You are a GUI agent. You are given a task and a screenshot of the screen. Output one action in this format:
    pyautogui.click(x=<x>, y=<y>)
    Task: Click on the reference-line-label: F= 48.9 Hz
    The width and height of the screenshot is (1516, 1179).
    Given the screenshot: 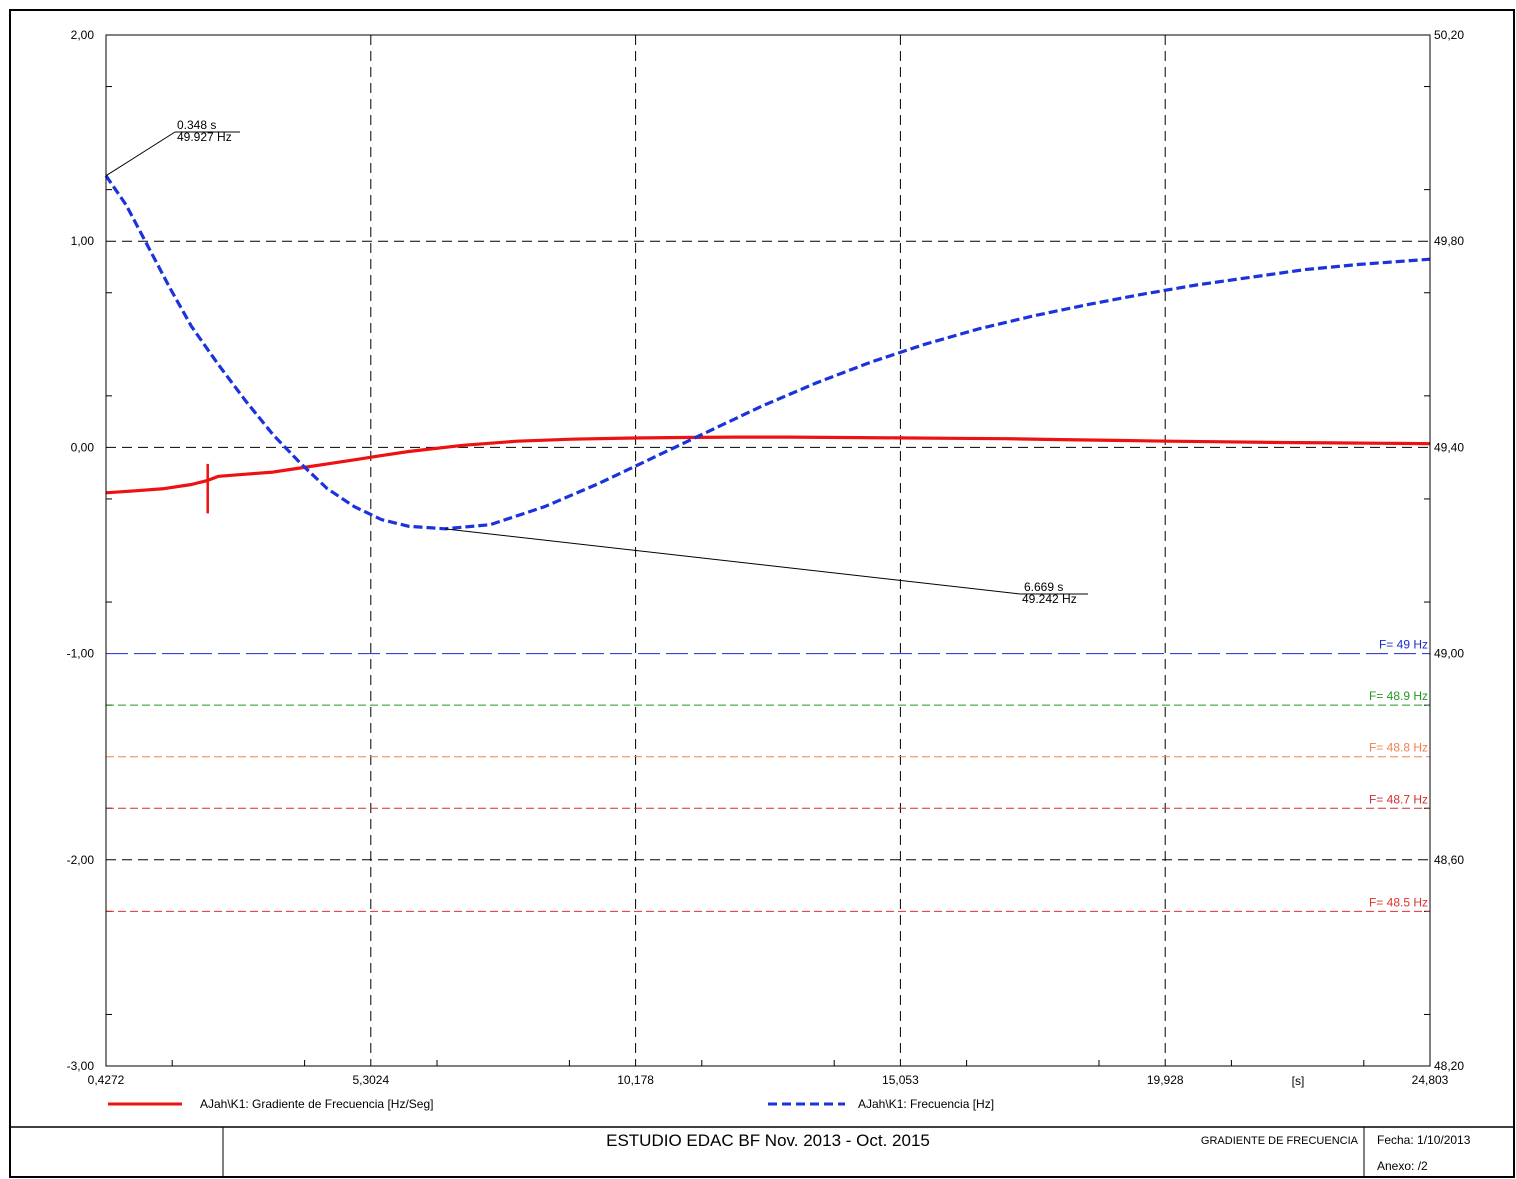 What is the action you would take?
    pyautogui.click(x=1398, y=696)
    